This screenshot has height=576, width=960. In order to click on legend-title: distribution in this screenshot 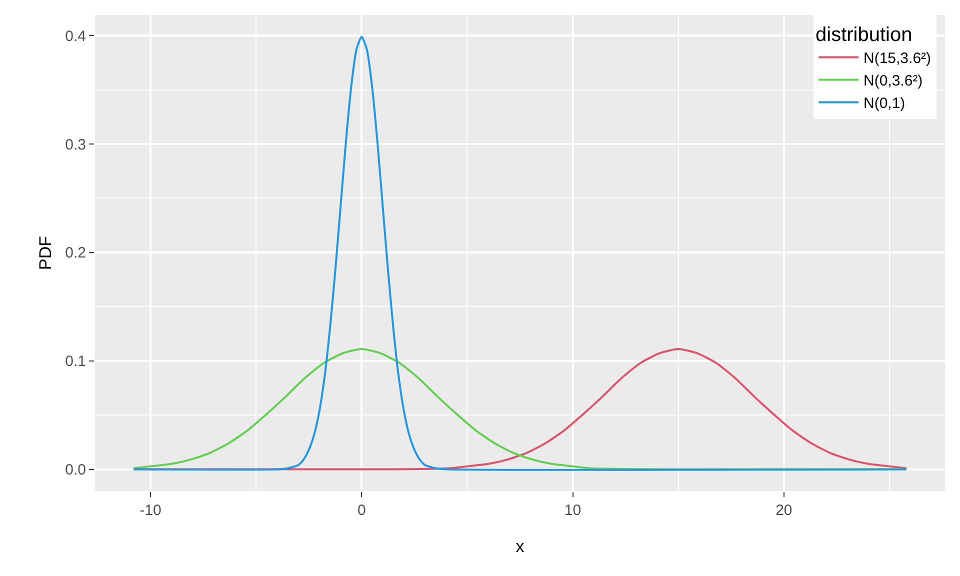, I will do `click(864, 35)`.